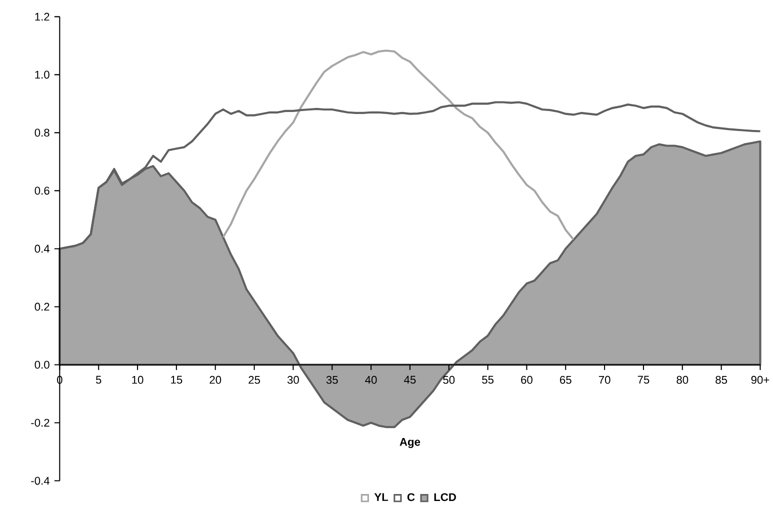 This screenshot has height=521, width=773. Describe the element at coordinates (449, 380) in the screenshot. I see `x-tick-label: 50` at that location.